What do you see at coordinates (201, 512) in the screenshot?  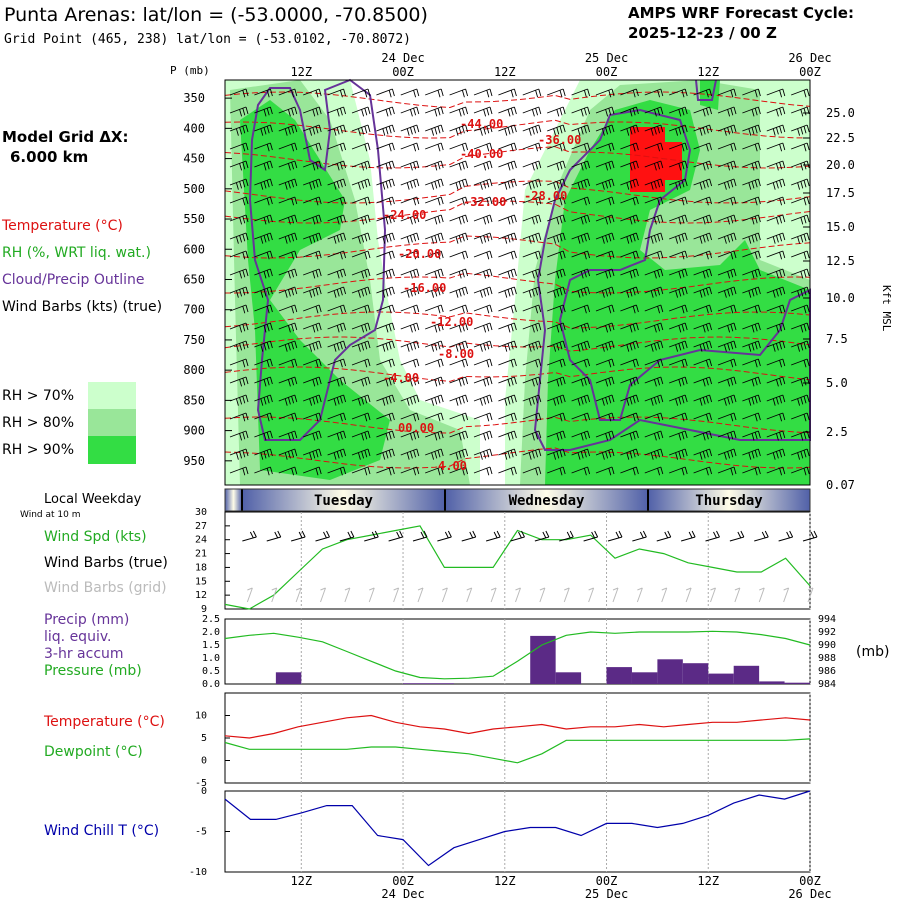 I see `wind-tick-label: 30` at bounding box center [201, 512].